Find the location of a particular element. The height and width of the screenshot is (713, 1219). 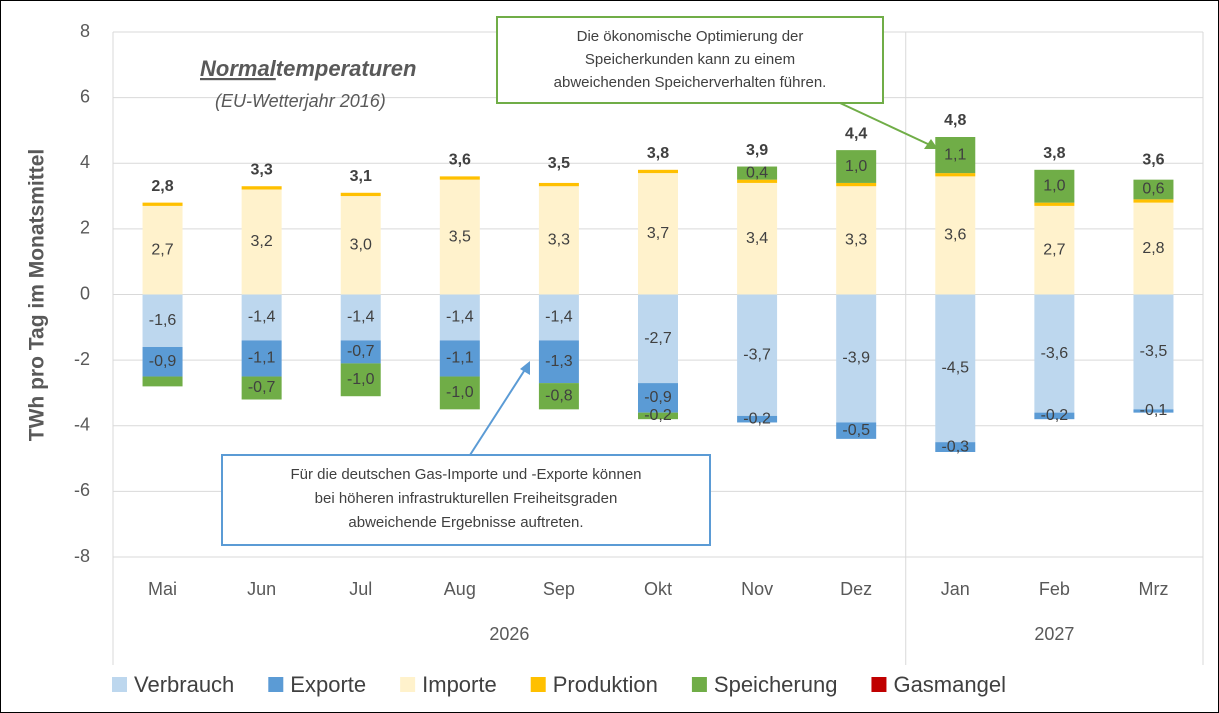

x-tick-label: Aug is located at coordinates (460, 589).